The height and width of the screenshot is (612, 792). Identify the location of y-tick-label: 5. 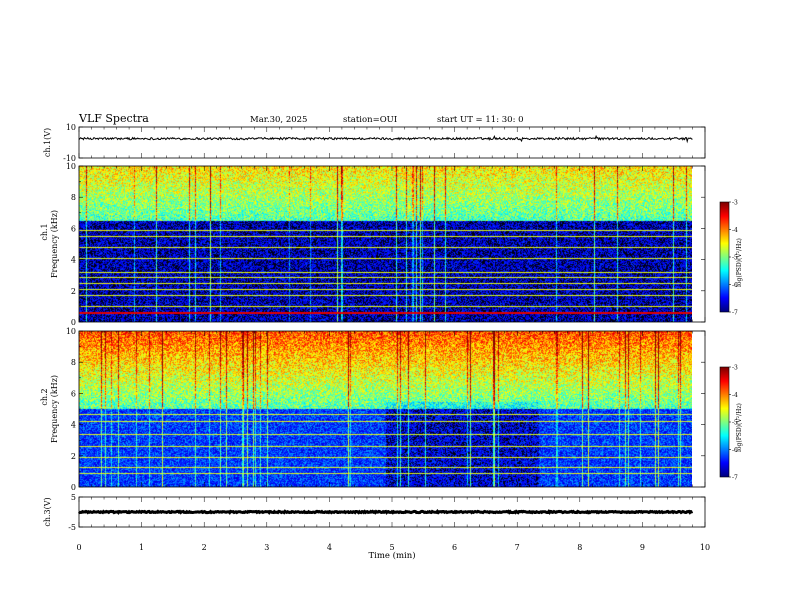
(73, 497).